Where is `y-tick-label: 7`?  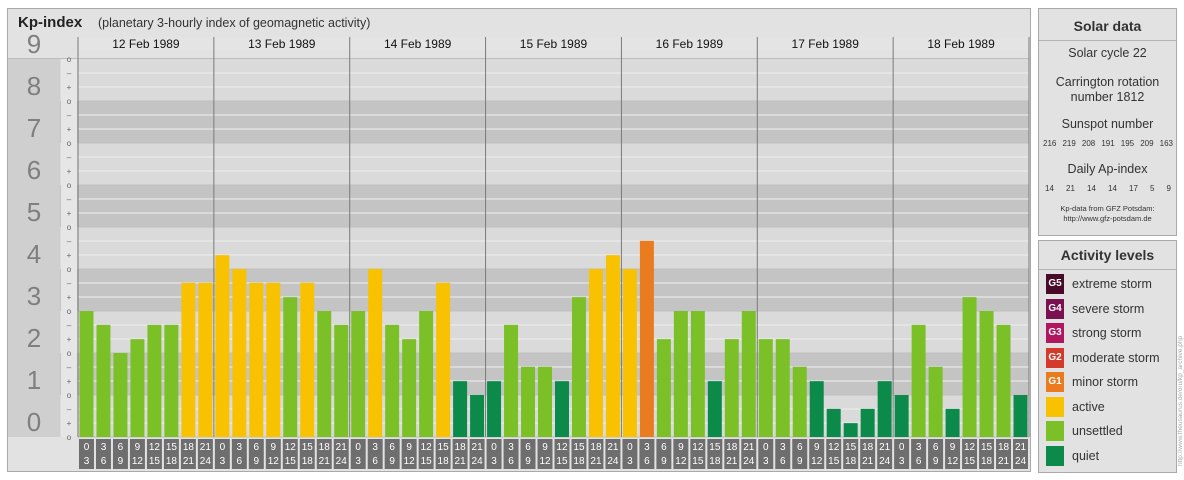
y-tick-label: 7 is located at coordinates (34, 128).